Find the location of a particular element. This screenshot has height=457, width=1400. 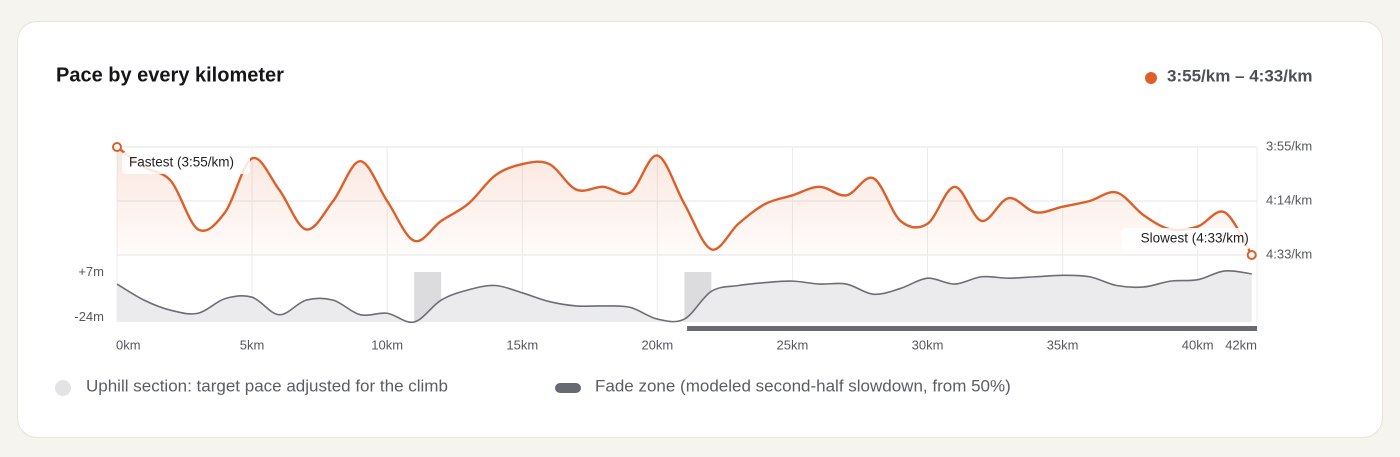

x-tick-label: 25km is located at coordinates (793, 344).